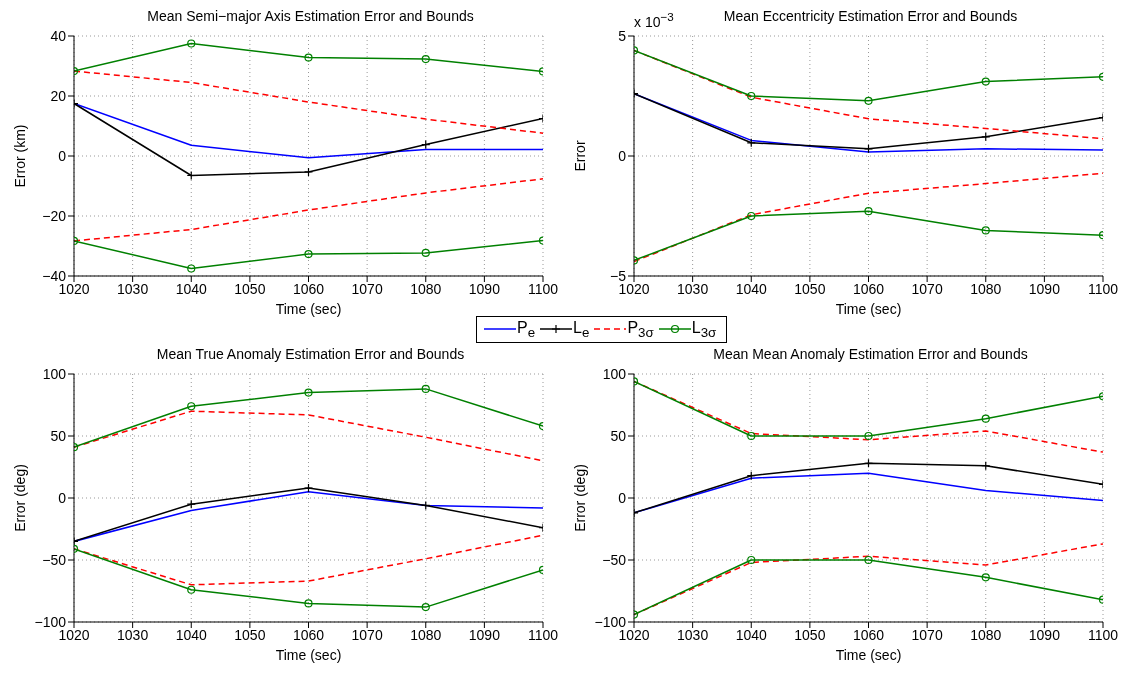  Describe the element at coordinates (579, 156) in the screenshot. I see `y-axis-title: Error` at that location.